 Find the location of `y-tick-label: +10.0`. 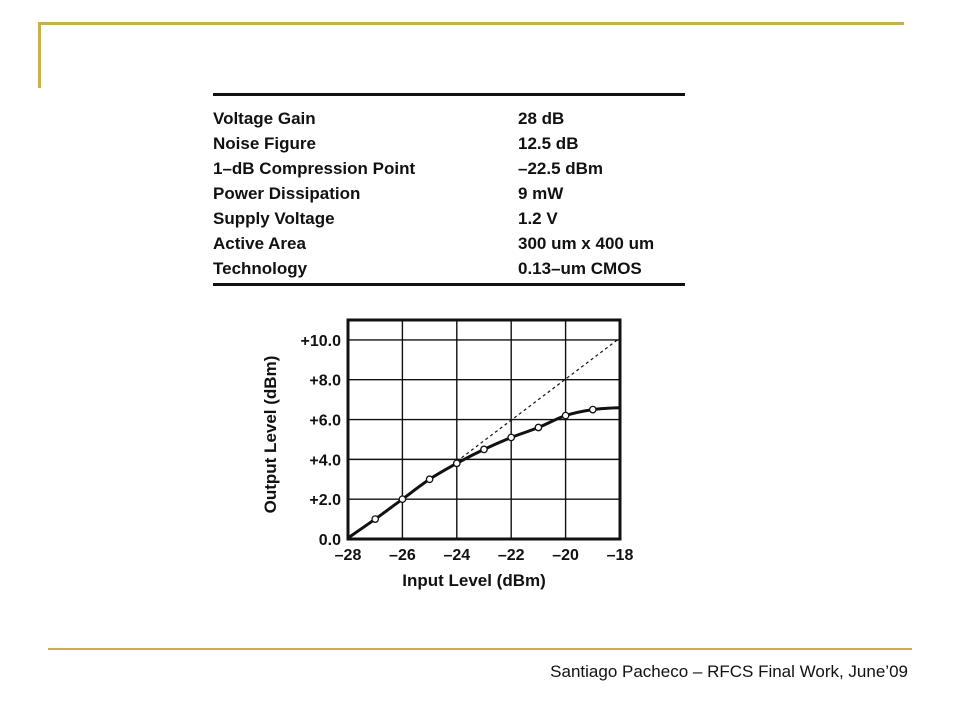

y-tick-label: +10.0 is located at coordinates (321, 341).